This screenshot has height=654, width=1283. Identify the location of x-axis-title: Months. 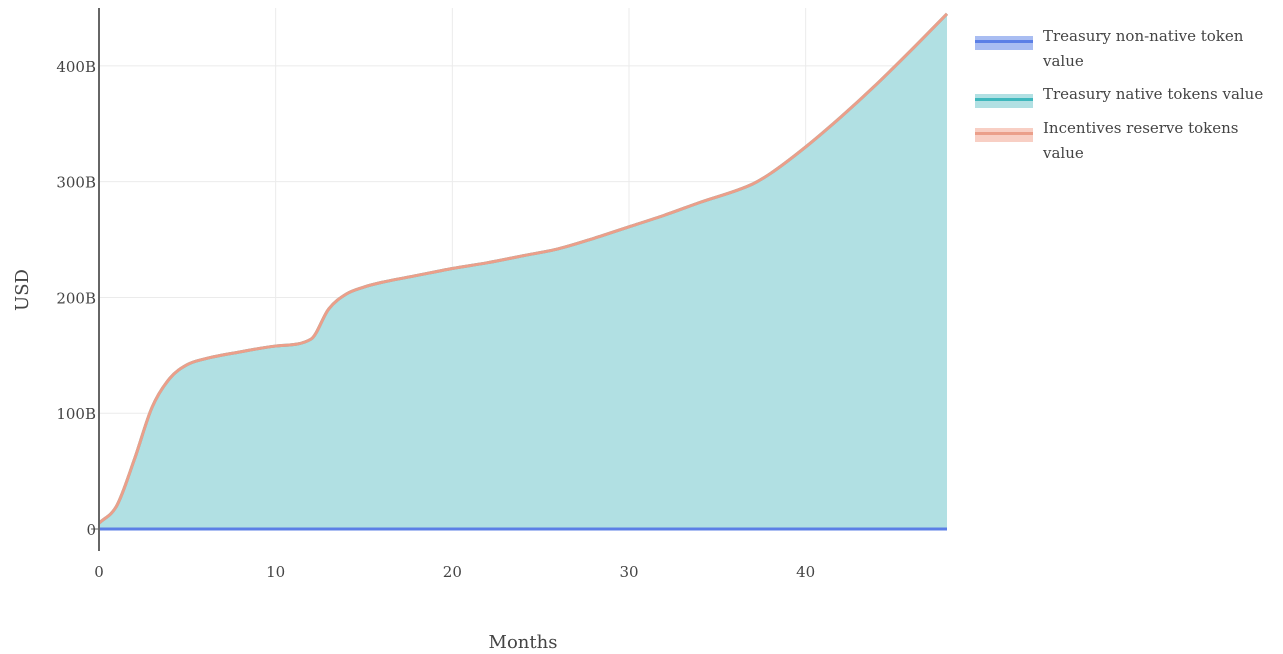
(523, 642).